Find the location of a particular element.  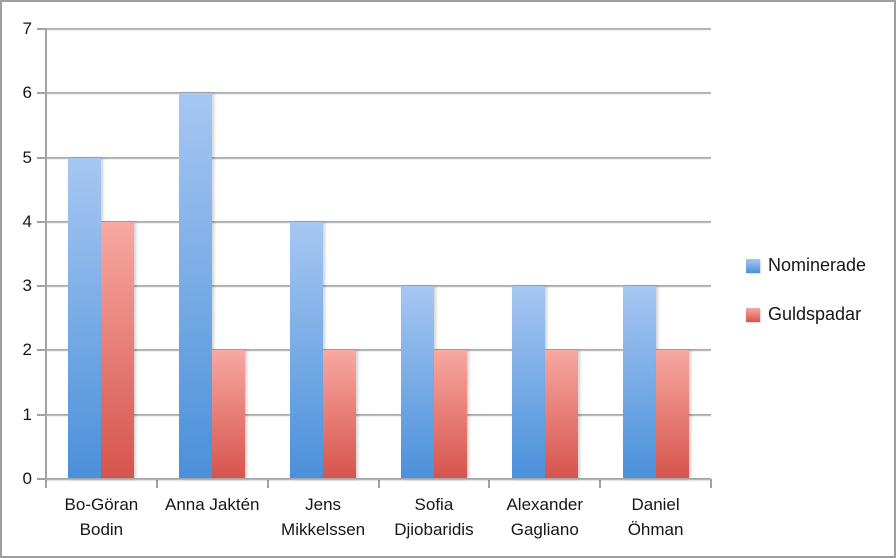

legend-item-guldspadar: Guldspadar is located at coordinates (806, 314).